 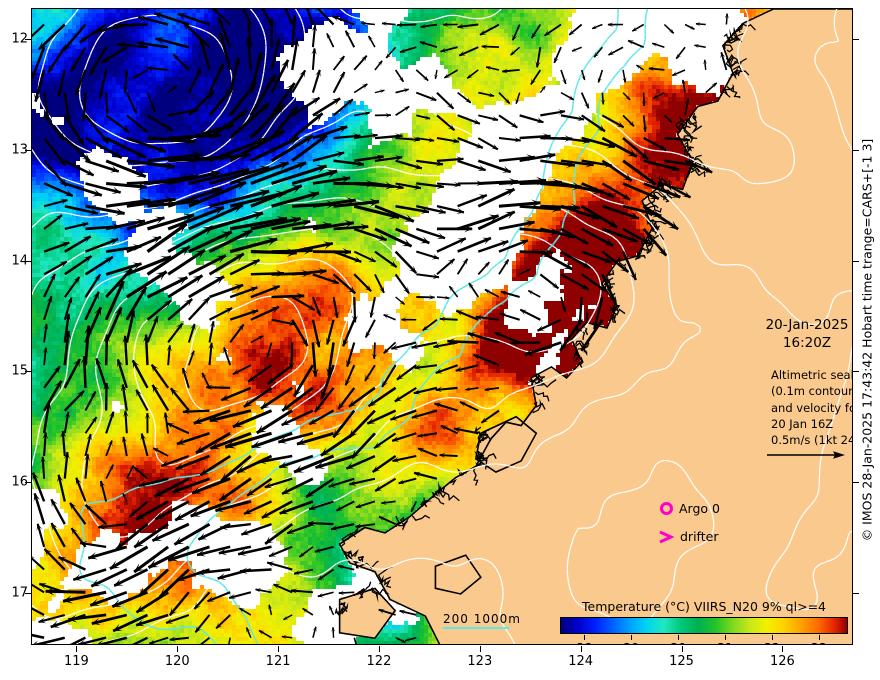 I want to click on x-tick-label: 124, so click(x=581, y=661).